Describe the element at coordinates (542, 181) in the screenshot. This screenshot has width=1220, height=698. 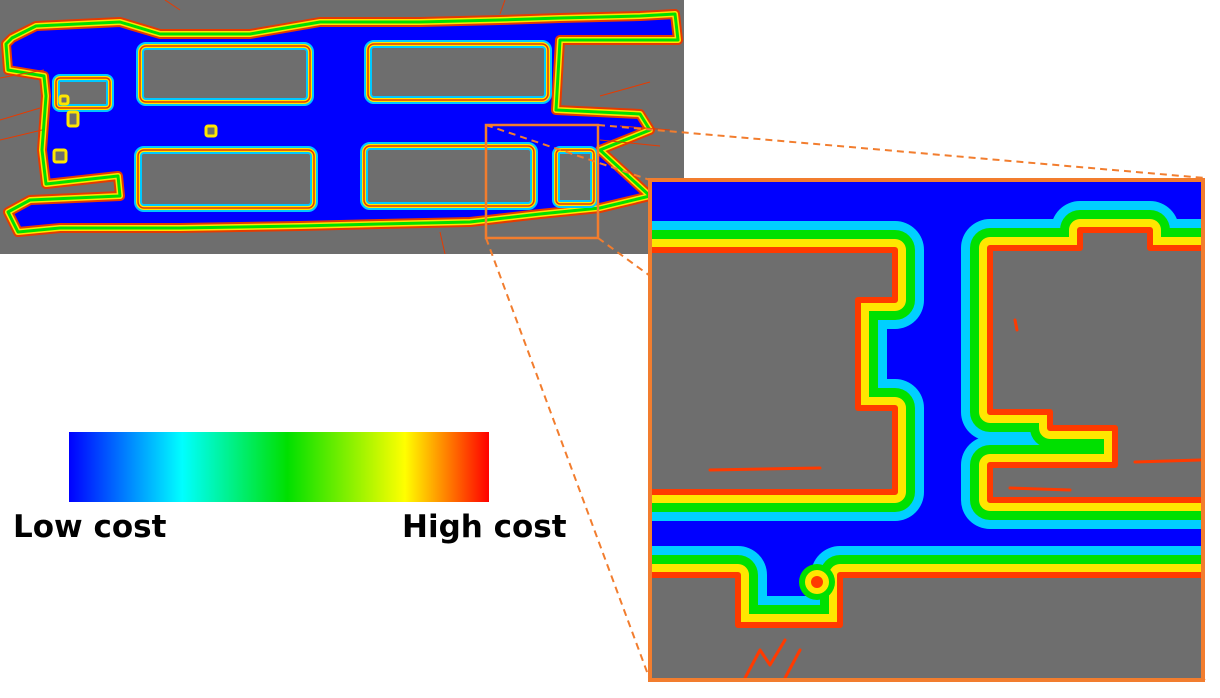
I see `zoom-region-box` at that location.